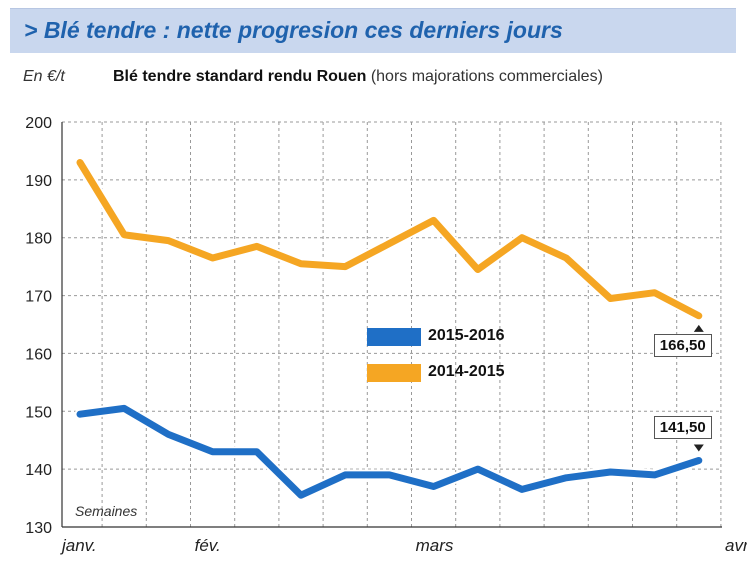 The width and height of the screenshot is (747, 562). What do you see at coordinates (38, 470) in the screenshot?
I see `y-tick-label-140: 140` at bounding box center [38, 470].